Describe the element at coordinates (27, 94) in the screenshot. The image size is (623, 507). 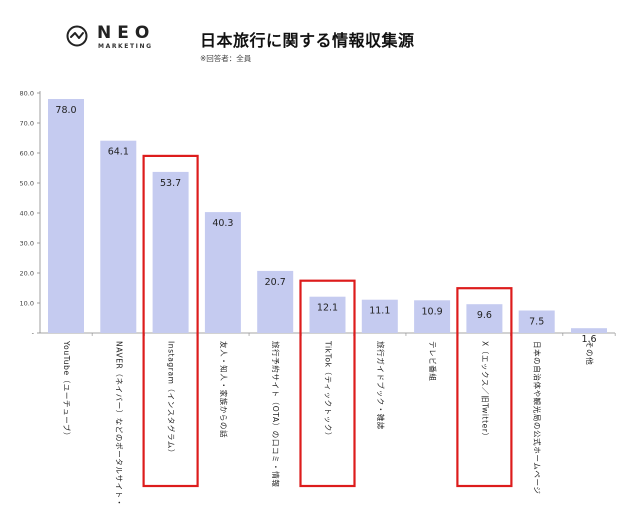
I see `y-tick-label: 80.0` at that location.